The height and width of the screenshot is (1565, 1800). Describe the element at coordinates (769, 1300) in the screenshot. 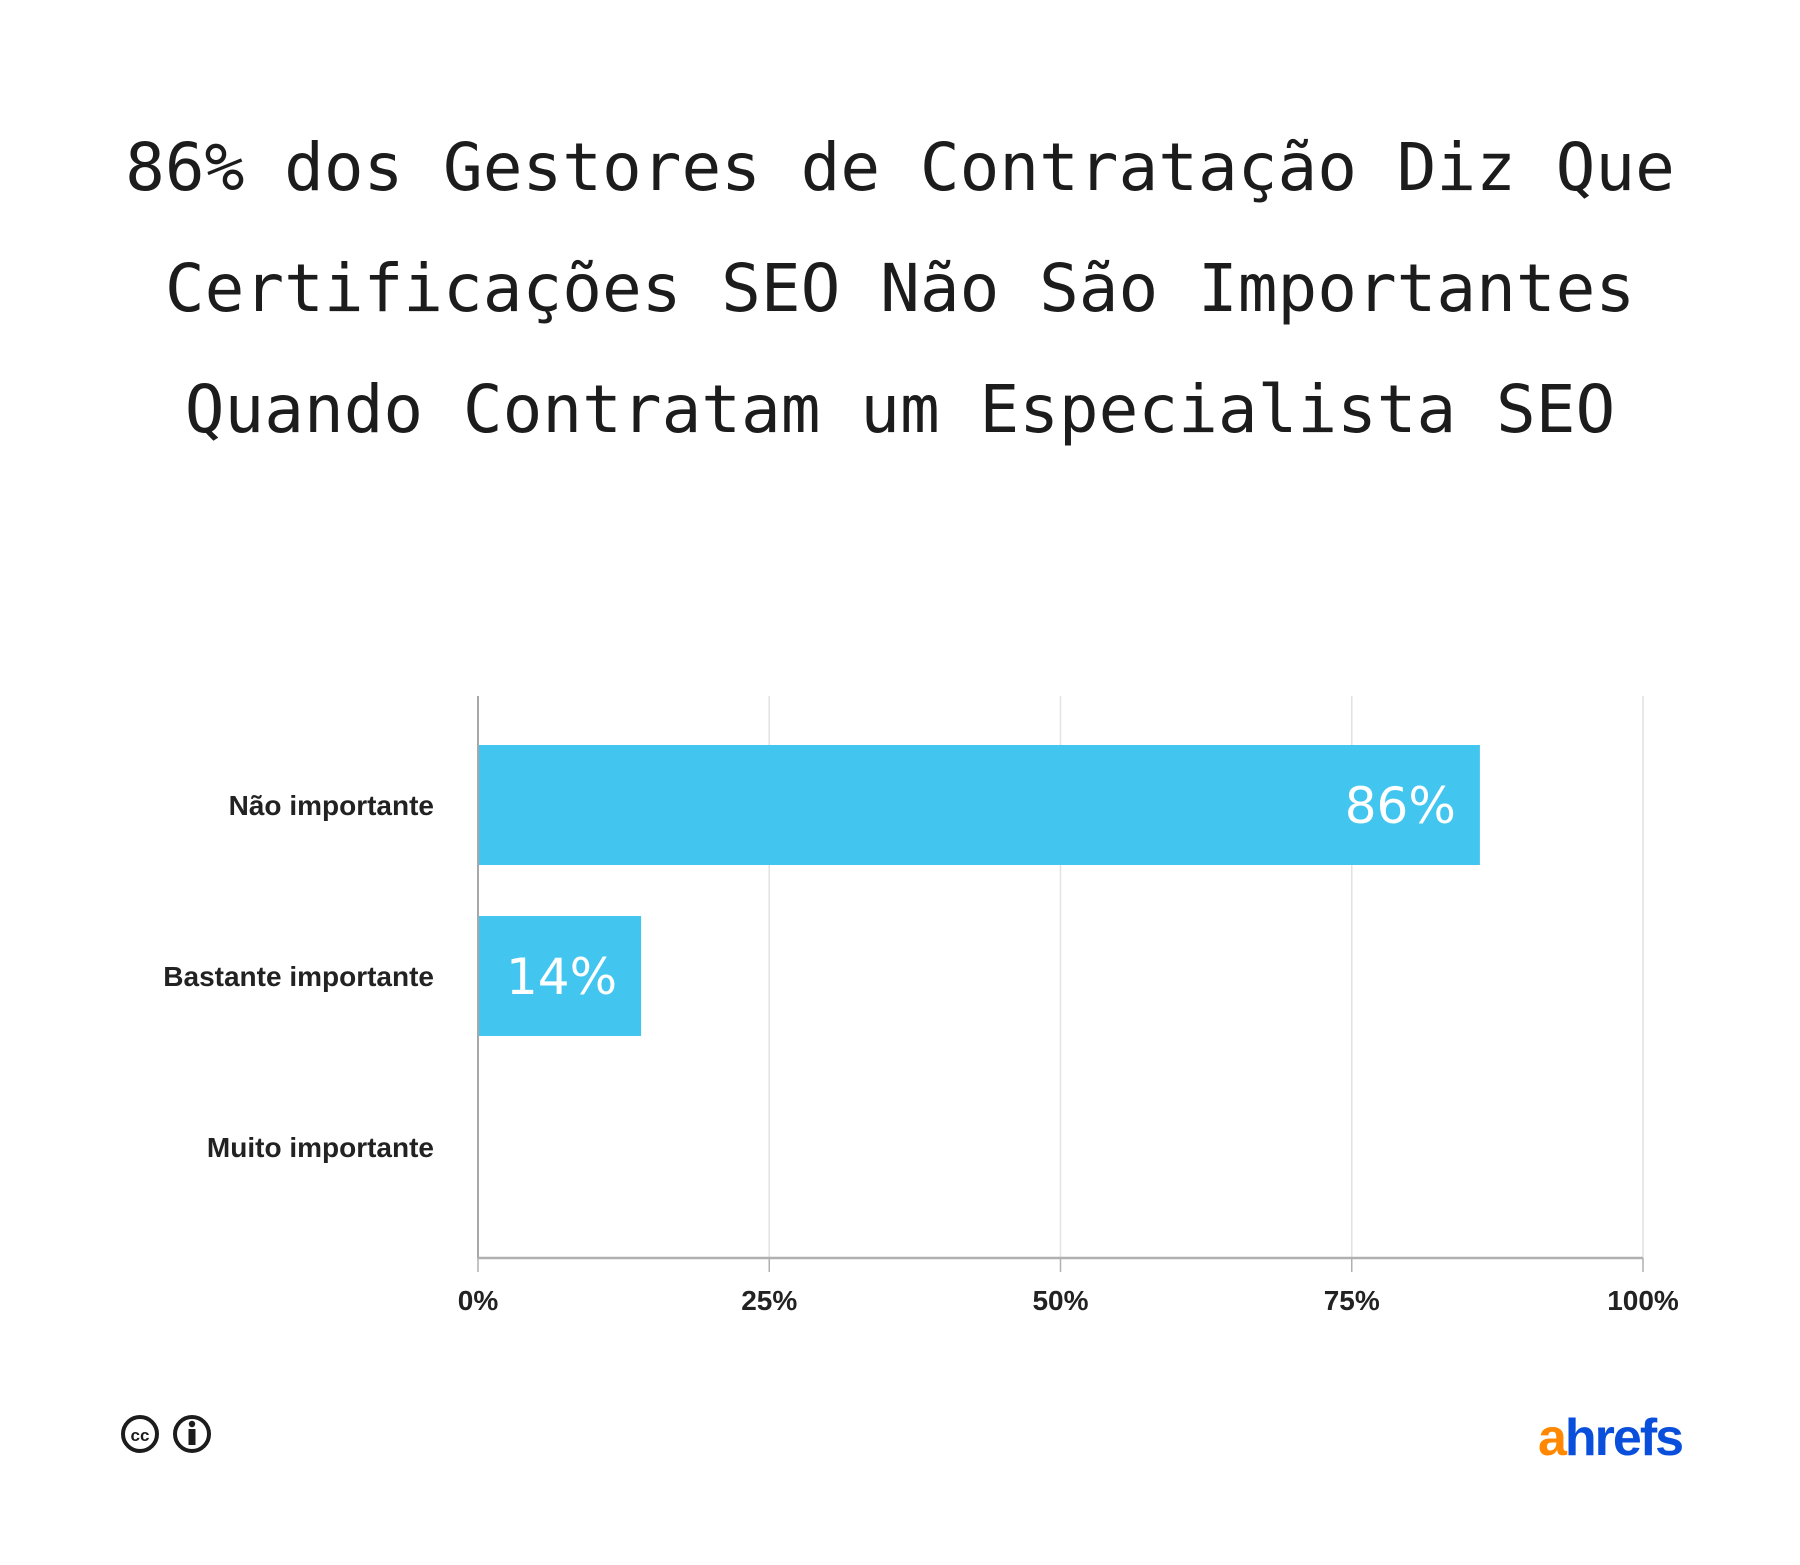

I see `x-tick-label: 25%` at that location.